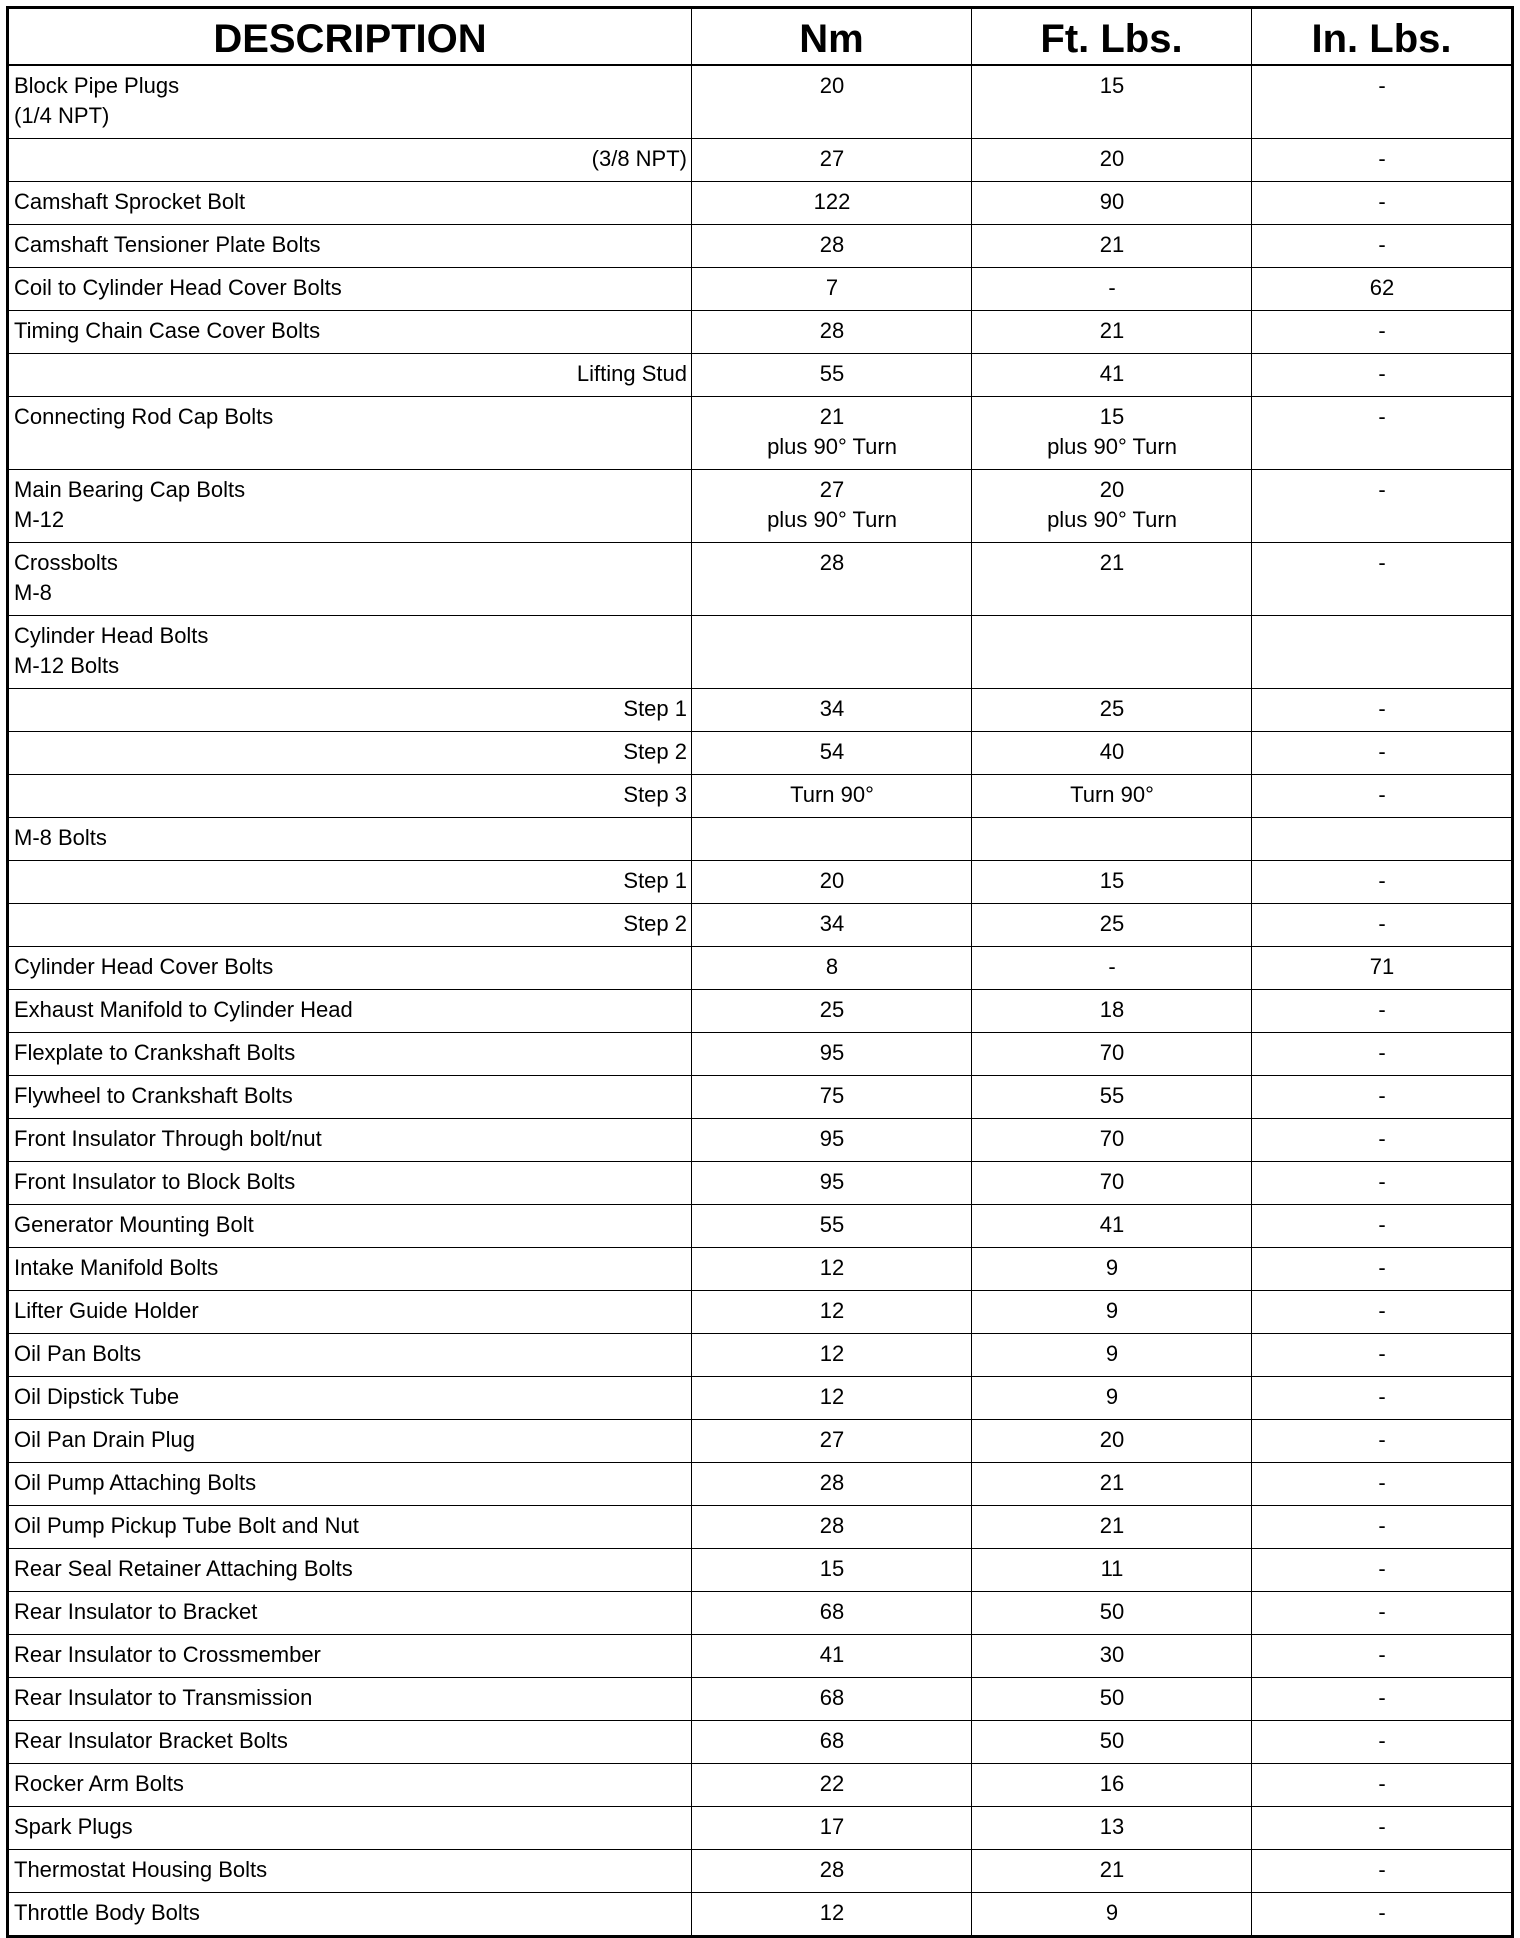  What do you see at coordinates (760, 710) in the screenshot?
I see `table-row: Step 1 34 25-` at bounding box center [760, 710].